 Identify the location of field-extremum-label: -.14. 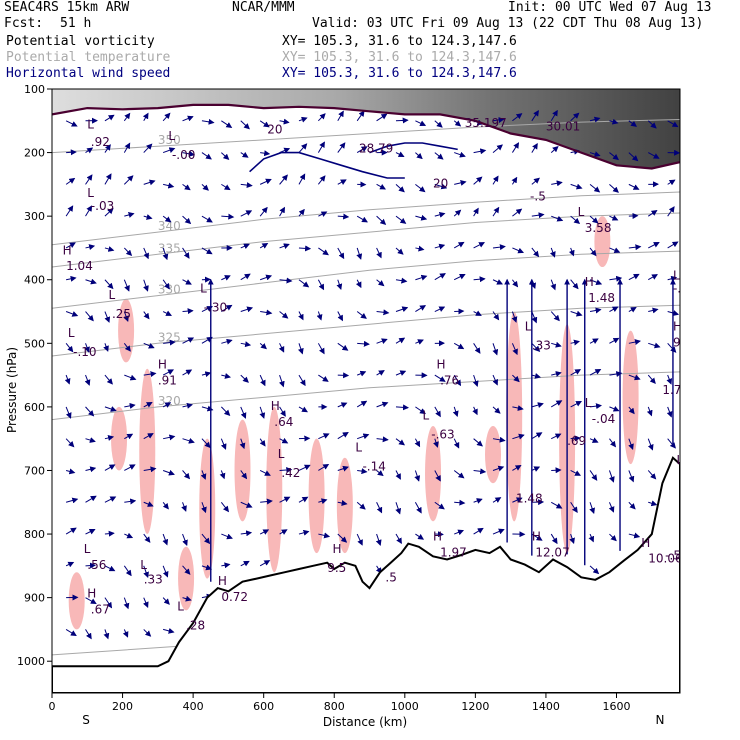
(373, 466).